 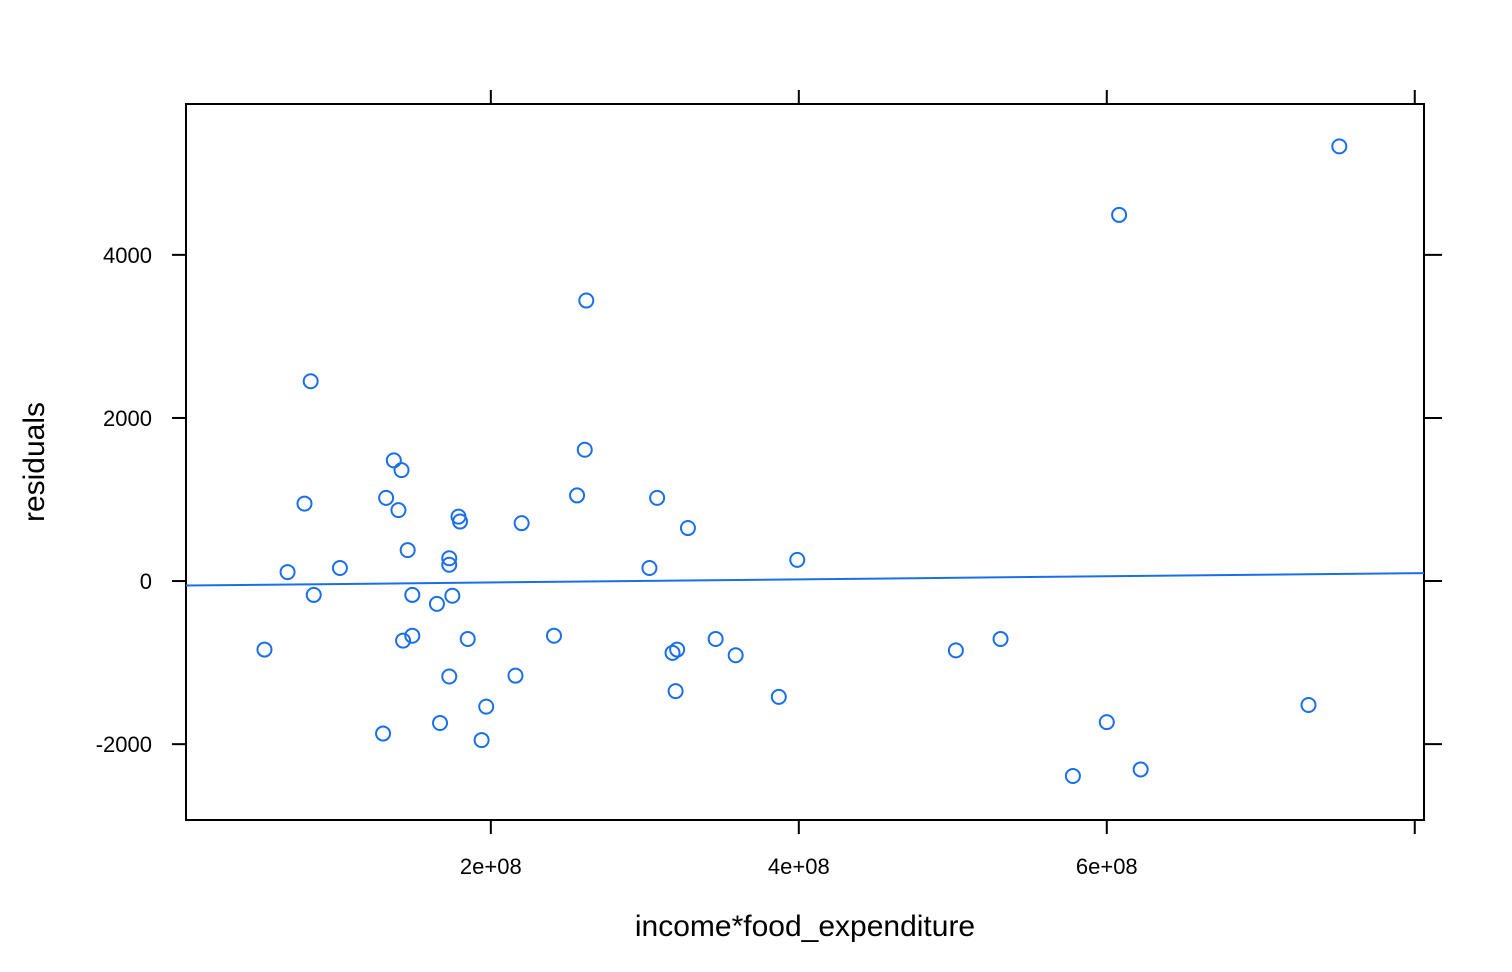 What do you see at coordinates (1107, 866) in the screenshot?
I see `x-tick-label: 6e+08` at bounding box center [1107, 866].